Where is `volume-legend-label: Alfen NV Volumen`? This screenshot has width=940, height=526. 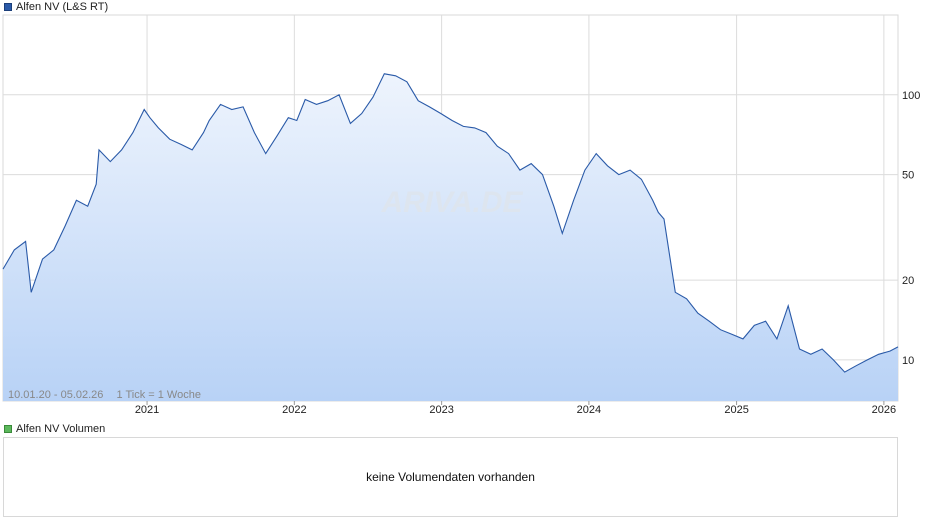
volume-legend-label: Alfen NV Volumen is located at coordinates (61, 429).